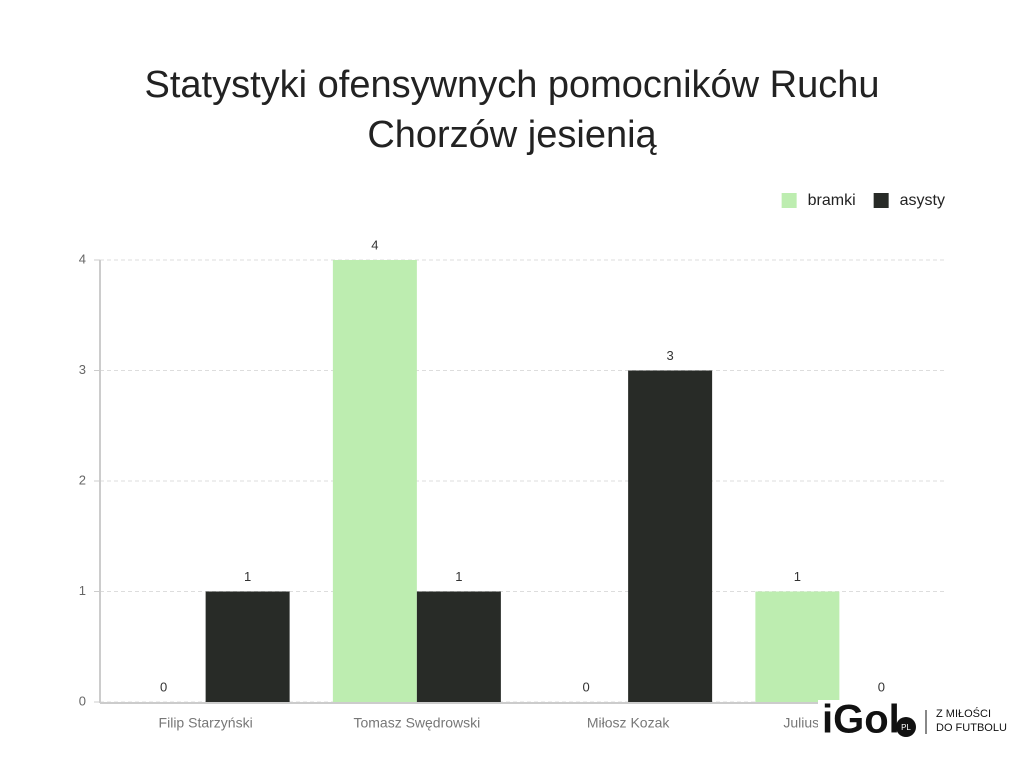 This screenshot has height=768, width=1024. Describe the element at coordinates (963, 713) in the screenshot. I see `logo-tagline: Z MIŁOŚCI` at that location.